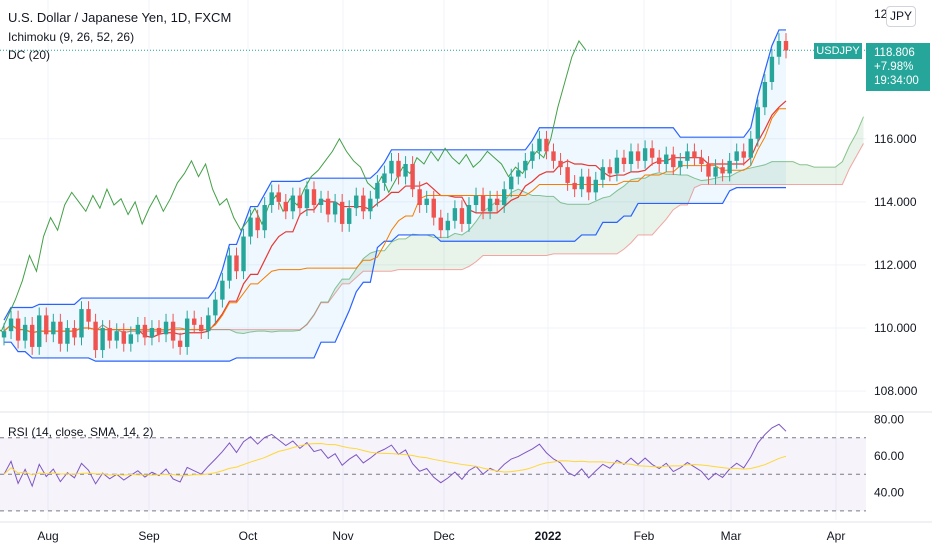 The width and height of the screenshot is (932, 550). Describe the element at coordinates (889, 456) in the screenshot. I see `rsi-tick-label: 60.00` at that location.